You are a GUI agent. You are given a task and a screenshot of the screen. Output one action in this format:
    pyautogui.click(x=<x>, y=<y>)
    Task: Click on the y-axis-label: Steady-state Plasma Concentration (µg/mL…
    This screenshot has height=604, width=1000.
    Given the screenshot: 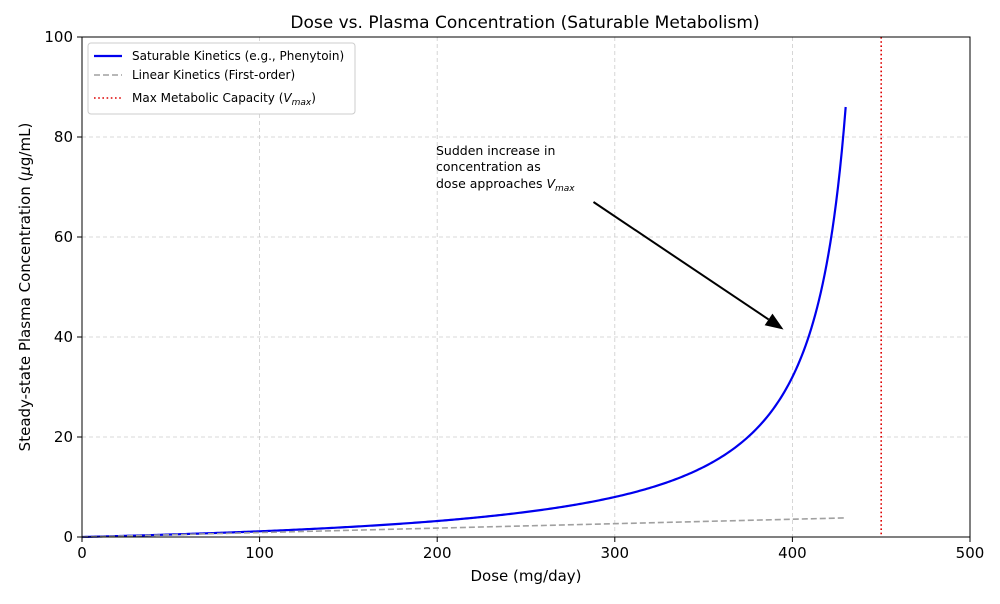 What is the action you would take?
    pyautogui.click(x=25, y=287)
    